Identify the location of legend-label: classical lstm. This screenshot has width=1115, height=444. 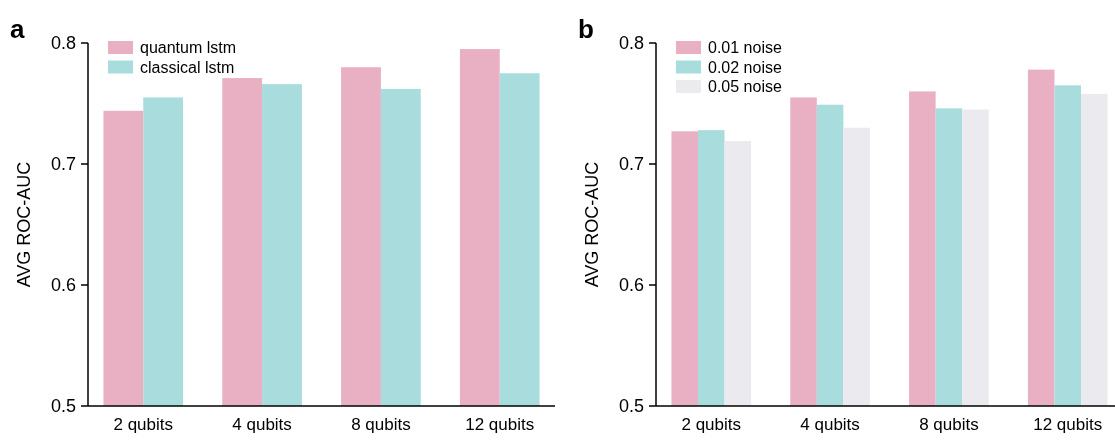
(187, 67).